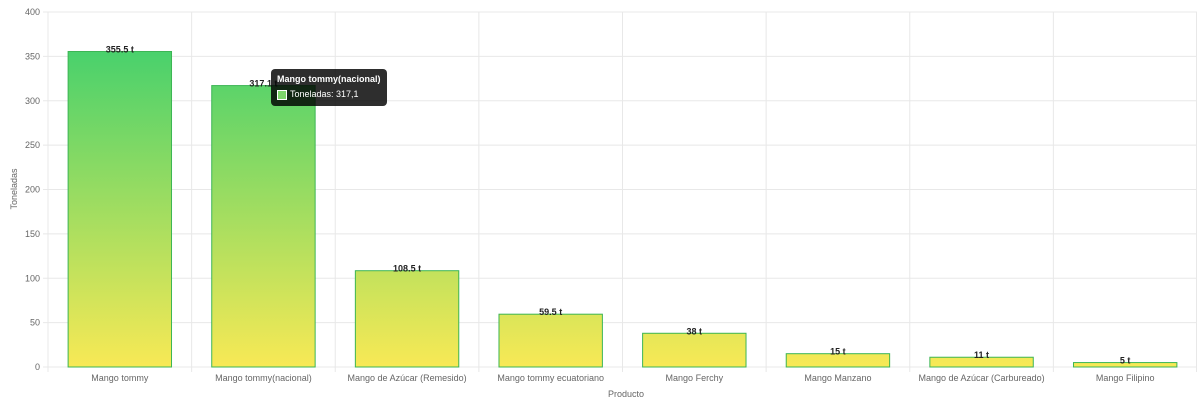 The image size is (1197, 399). What do you see at coordinates (37, 367) in the screenshot?
I see `y-tick-label: 0` at bounding box center [37, 367].